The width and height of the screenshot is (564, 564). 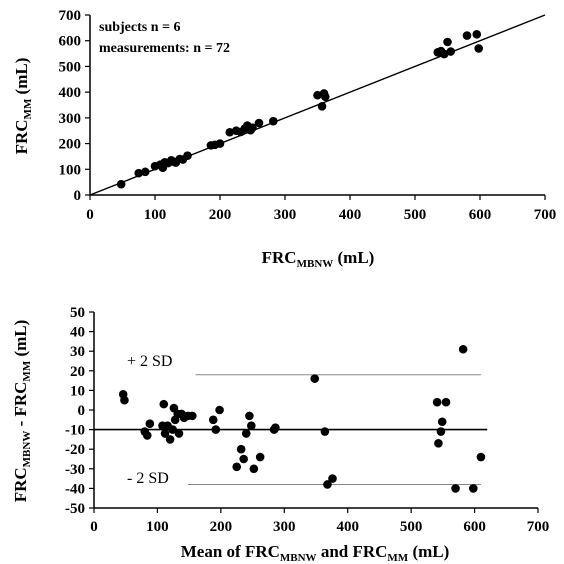 I want to click on y-axis-label: FRCMBNW - FRCMM (mL), so click(x=22, y=411).